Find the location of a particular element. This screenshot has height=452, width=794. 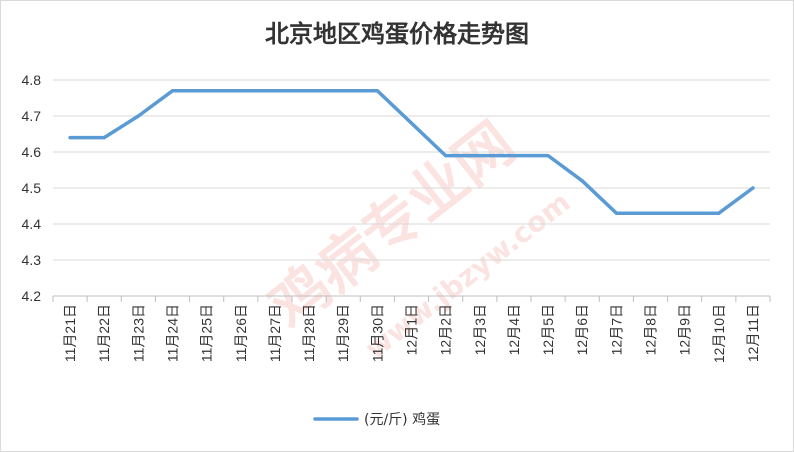

x-tick-label: 12月6日 is located at coordinates (582, 329).